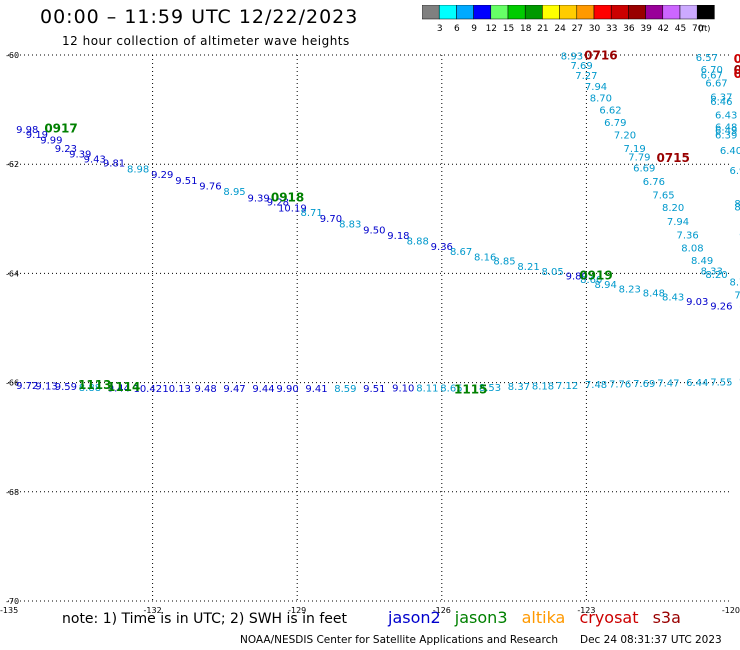 This screenshot has height=650, width=740. I want to click on colorbar-label: 18, so click(526, 29).